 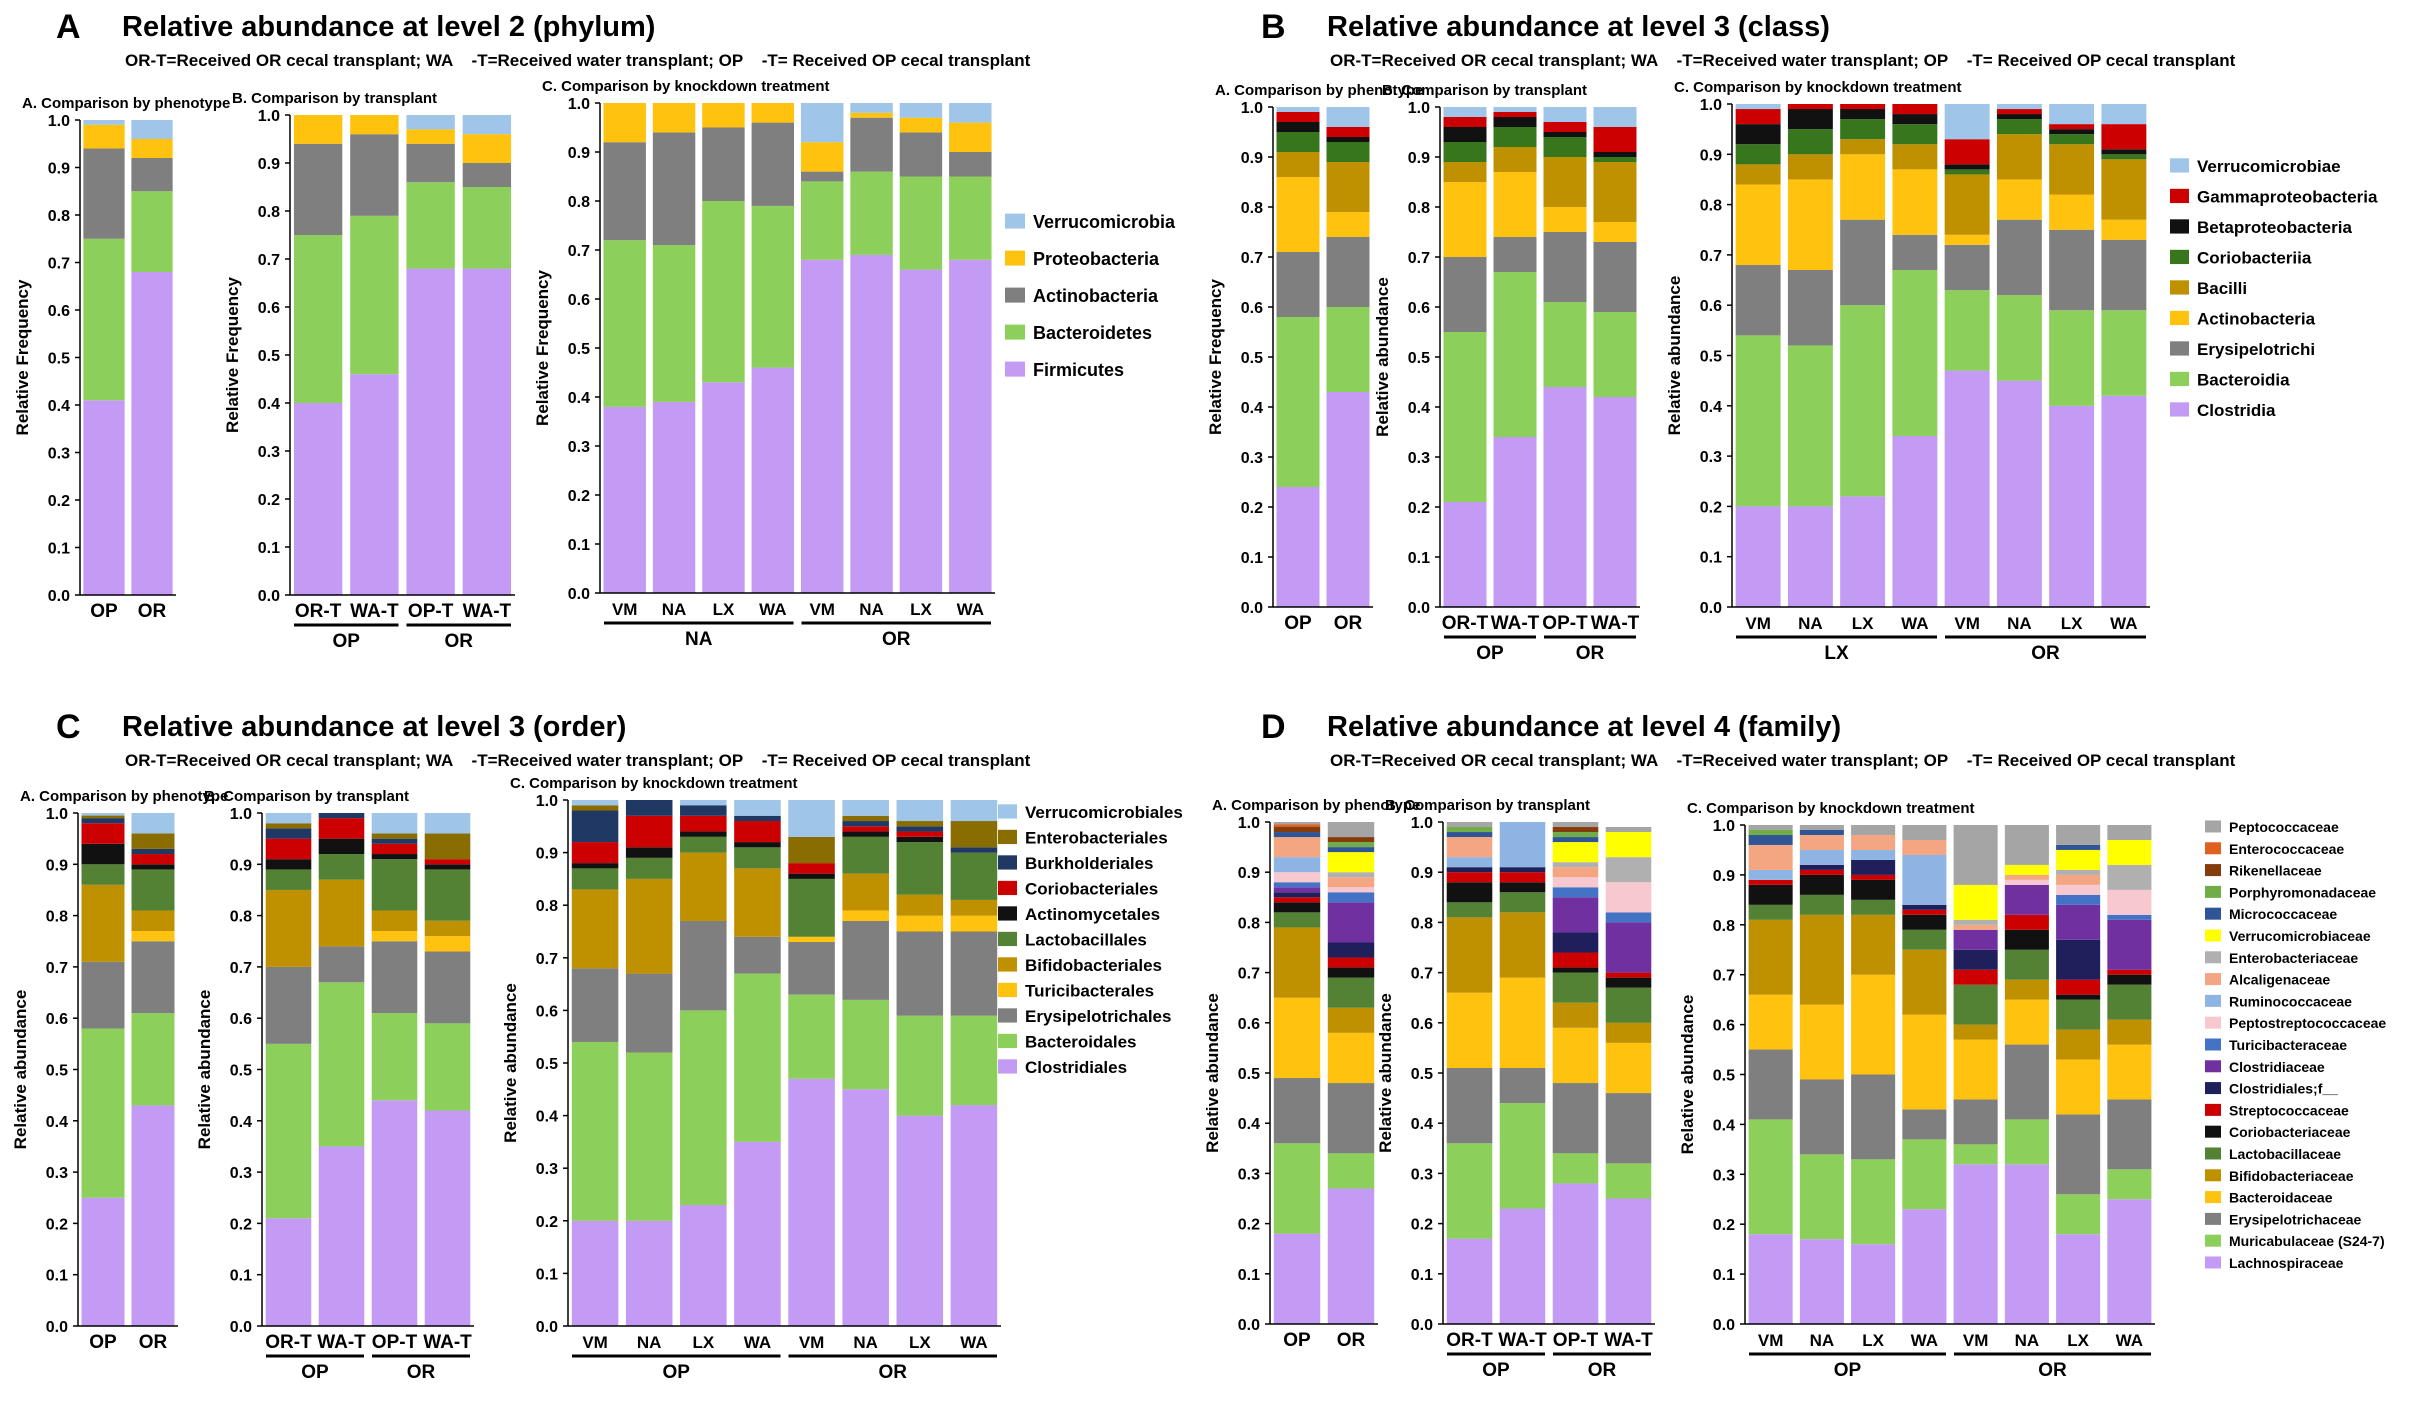 What do you see at coordinates (1297, 900) in the screenshot?
I see `bar-segment-streptococcaceae` at bounding box center [1297, 900].